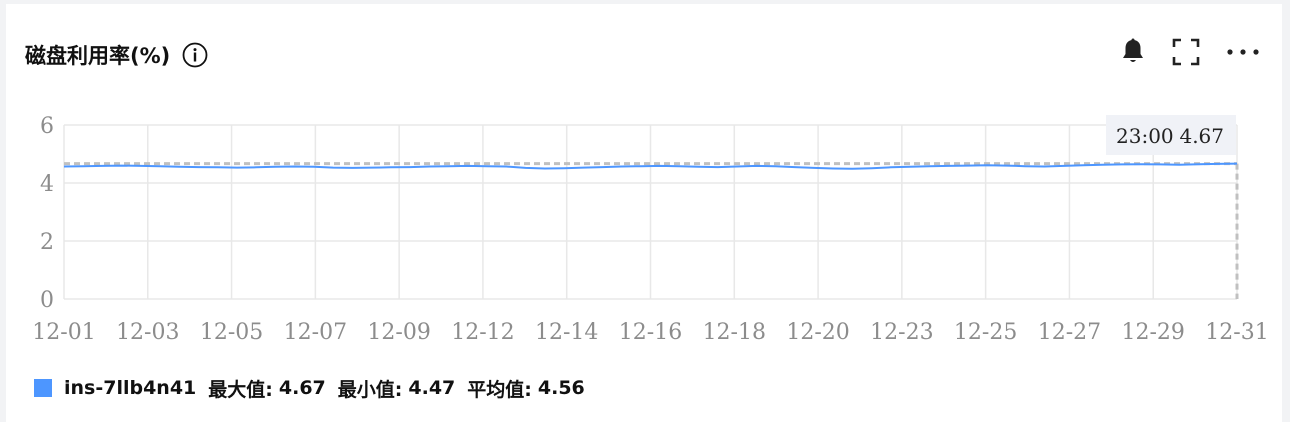 Image resolution: width=1290 pixels, height=422 pixels. I want to click on x-tick-label: 12-20, so click(817, 332).